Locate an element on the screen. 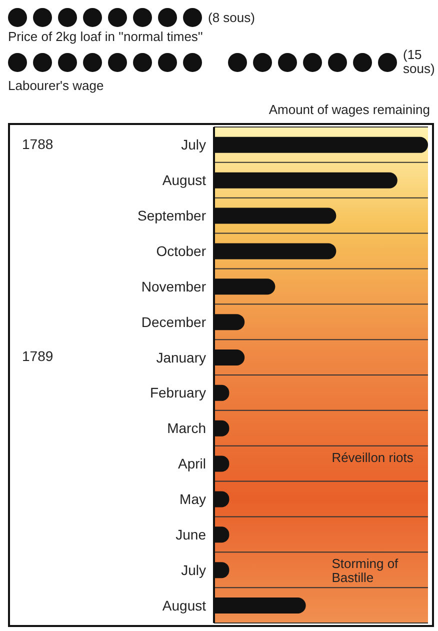 The width and height of the screenshot is (438, 631). y-tick-label: April is located at coordinates (192, 464).